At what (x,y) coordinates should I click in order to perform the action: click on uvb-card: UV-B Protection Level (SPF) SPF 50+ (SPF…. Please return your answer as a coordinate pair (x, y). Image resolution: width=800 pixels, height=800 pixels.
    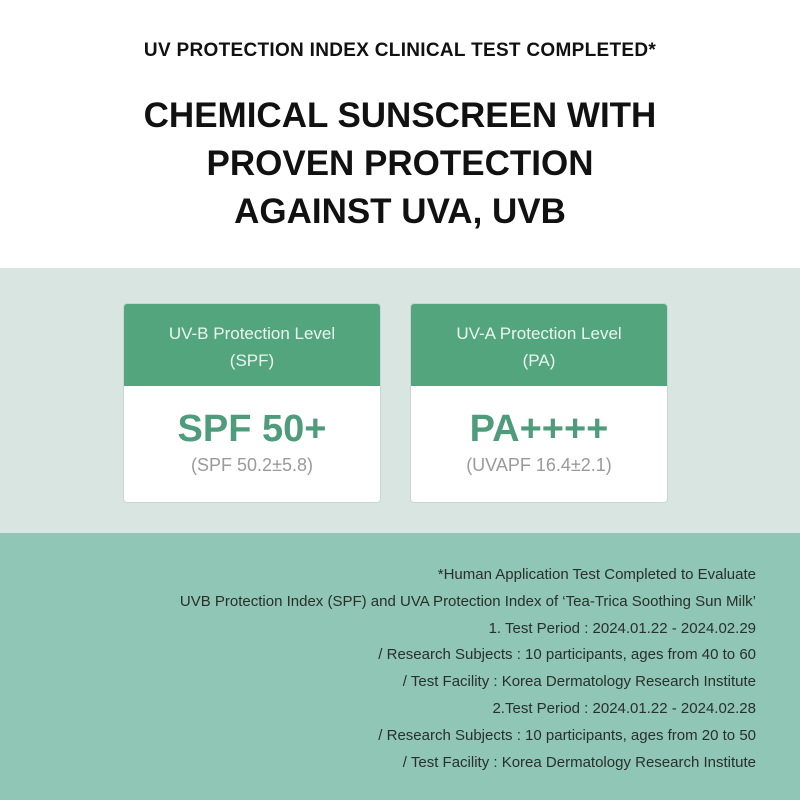
    Looking at the image, I should click on (252, 403).